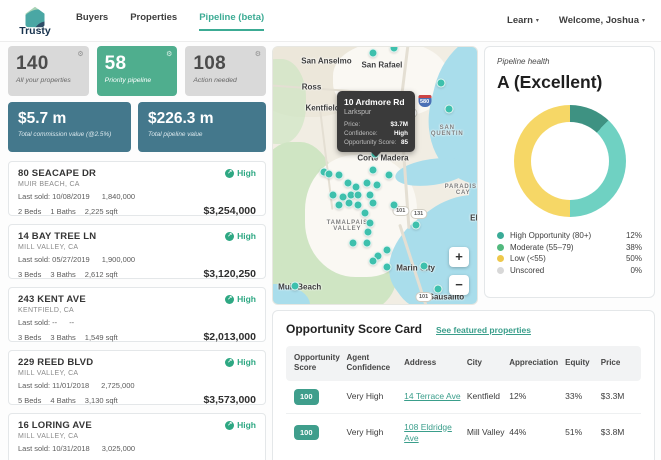 The image size is (661, 460). What do you see at coordinates (52, 299) in the screenshot?
I see `property-address: 243 KENT AVE` at bounding box center [52, 299].